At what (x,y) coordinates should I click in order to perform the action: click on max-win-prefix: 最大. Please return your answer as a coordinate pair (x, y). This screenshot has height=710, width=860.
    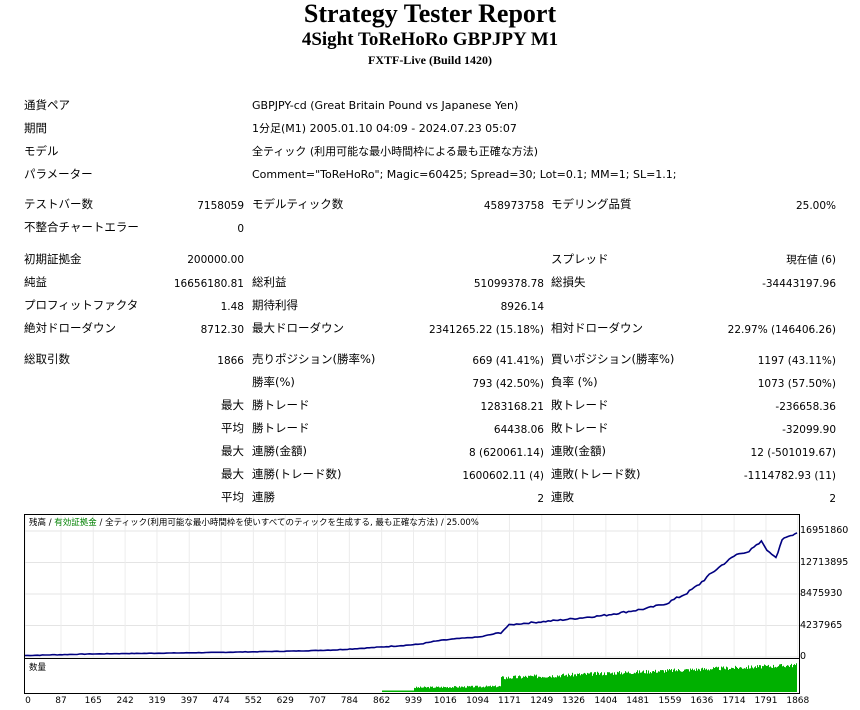
    Looking at the image, I should click on (232, 405).